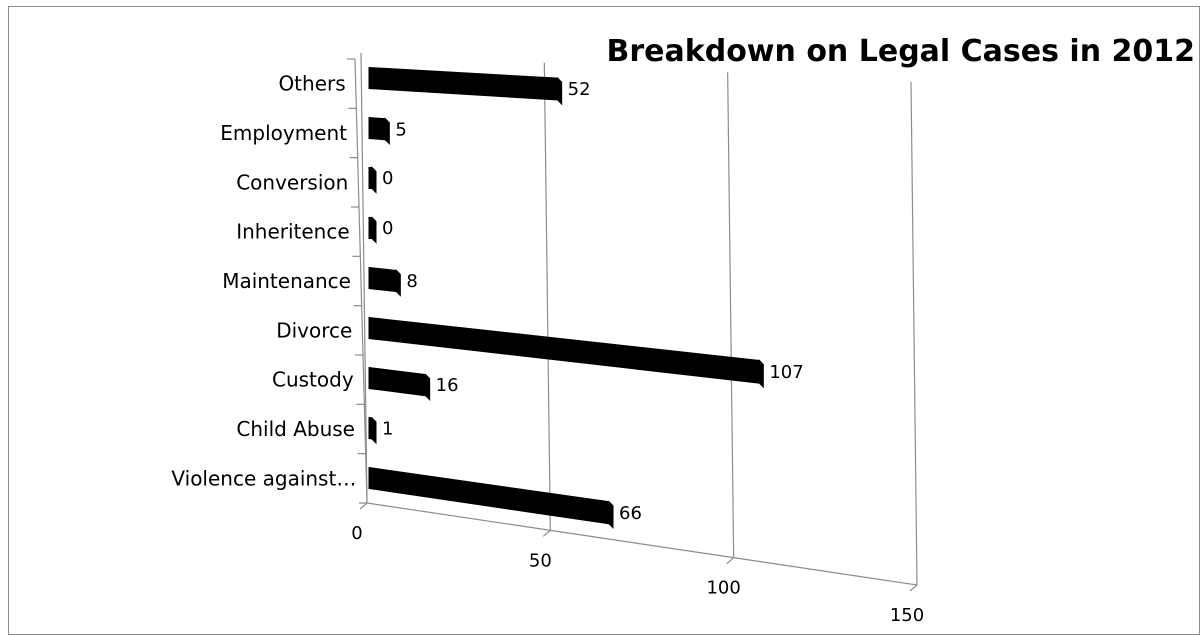  What do you see at coordinates (400, 129) in the screenshot?
I see `data-label: 5` at bounding box center [400, 129].